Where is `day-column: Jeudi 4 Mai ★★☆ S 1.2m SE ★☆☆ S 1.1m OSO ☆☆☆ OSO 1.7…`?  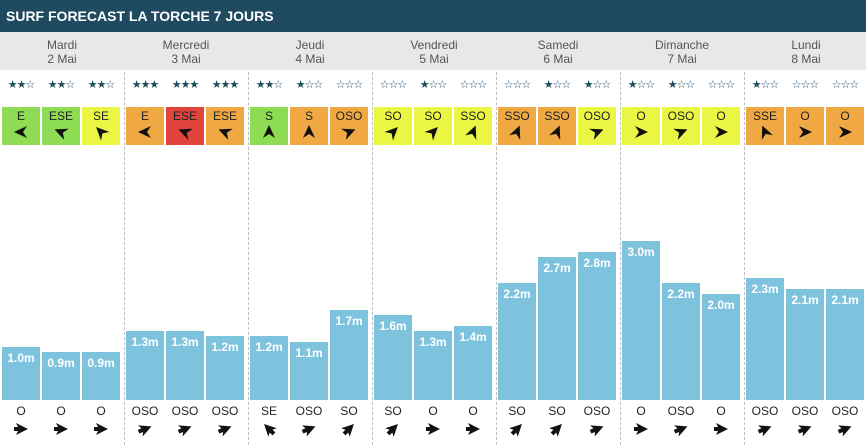 day-column: Jeudi 4 Mai ★★☆ S 1.2m SE ★☆☆ S 1.1m OSO ☆☆☆ OSO 1.7… is located at coordinates (310, 238).